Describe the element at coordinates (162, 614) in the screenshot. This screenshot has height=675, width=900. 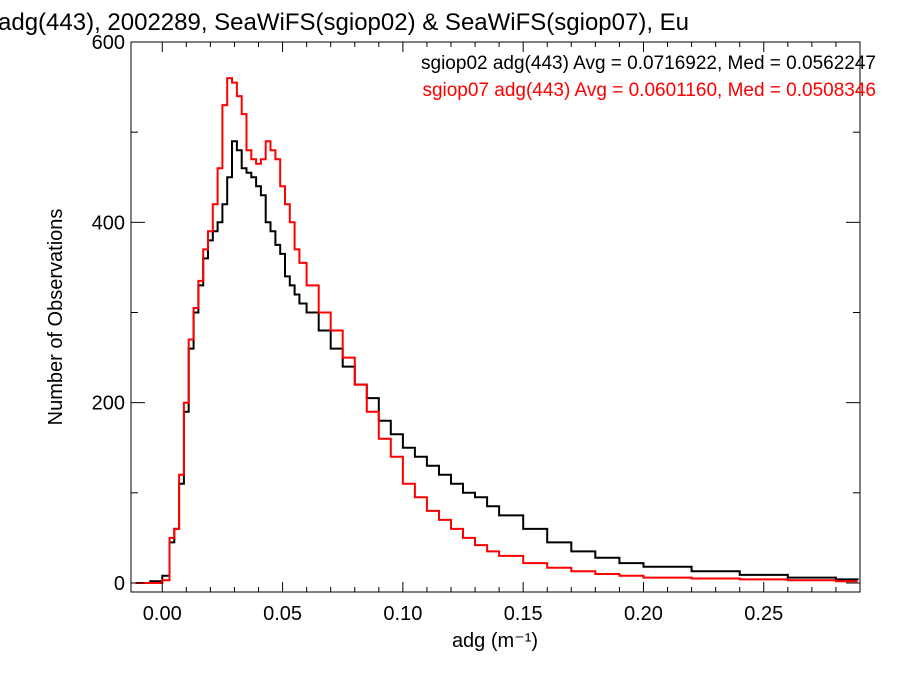
I see `x-tick-label: 0.00` at that location.